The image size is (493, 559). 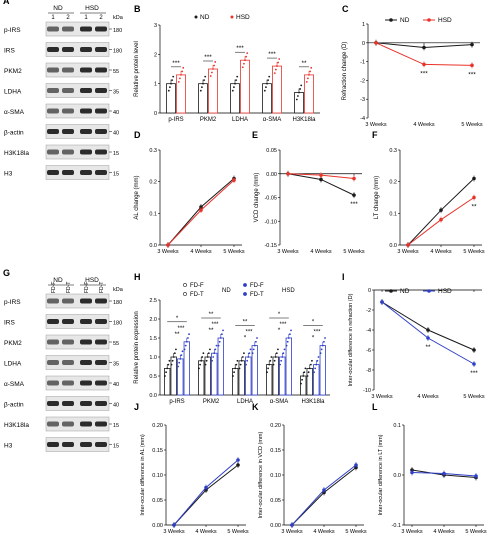 I want to click on x-tick-label: H3K18la, so click(x=304, y=120).